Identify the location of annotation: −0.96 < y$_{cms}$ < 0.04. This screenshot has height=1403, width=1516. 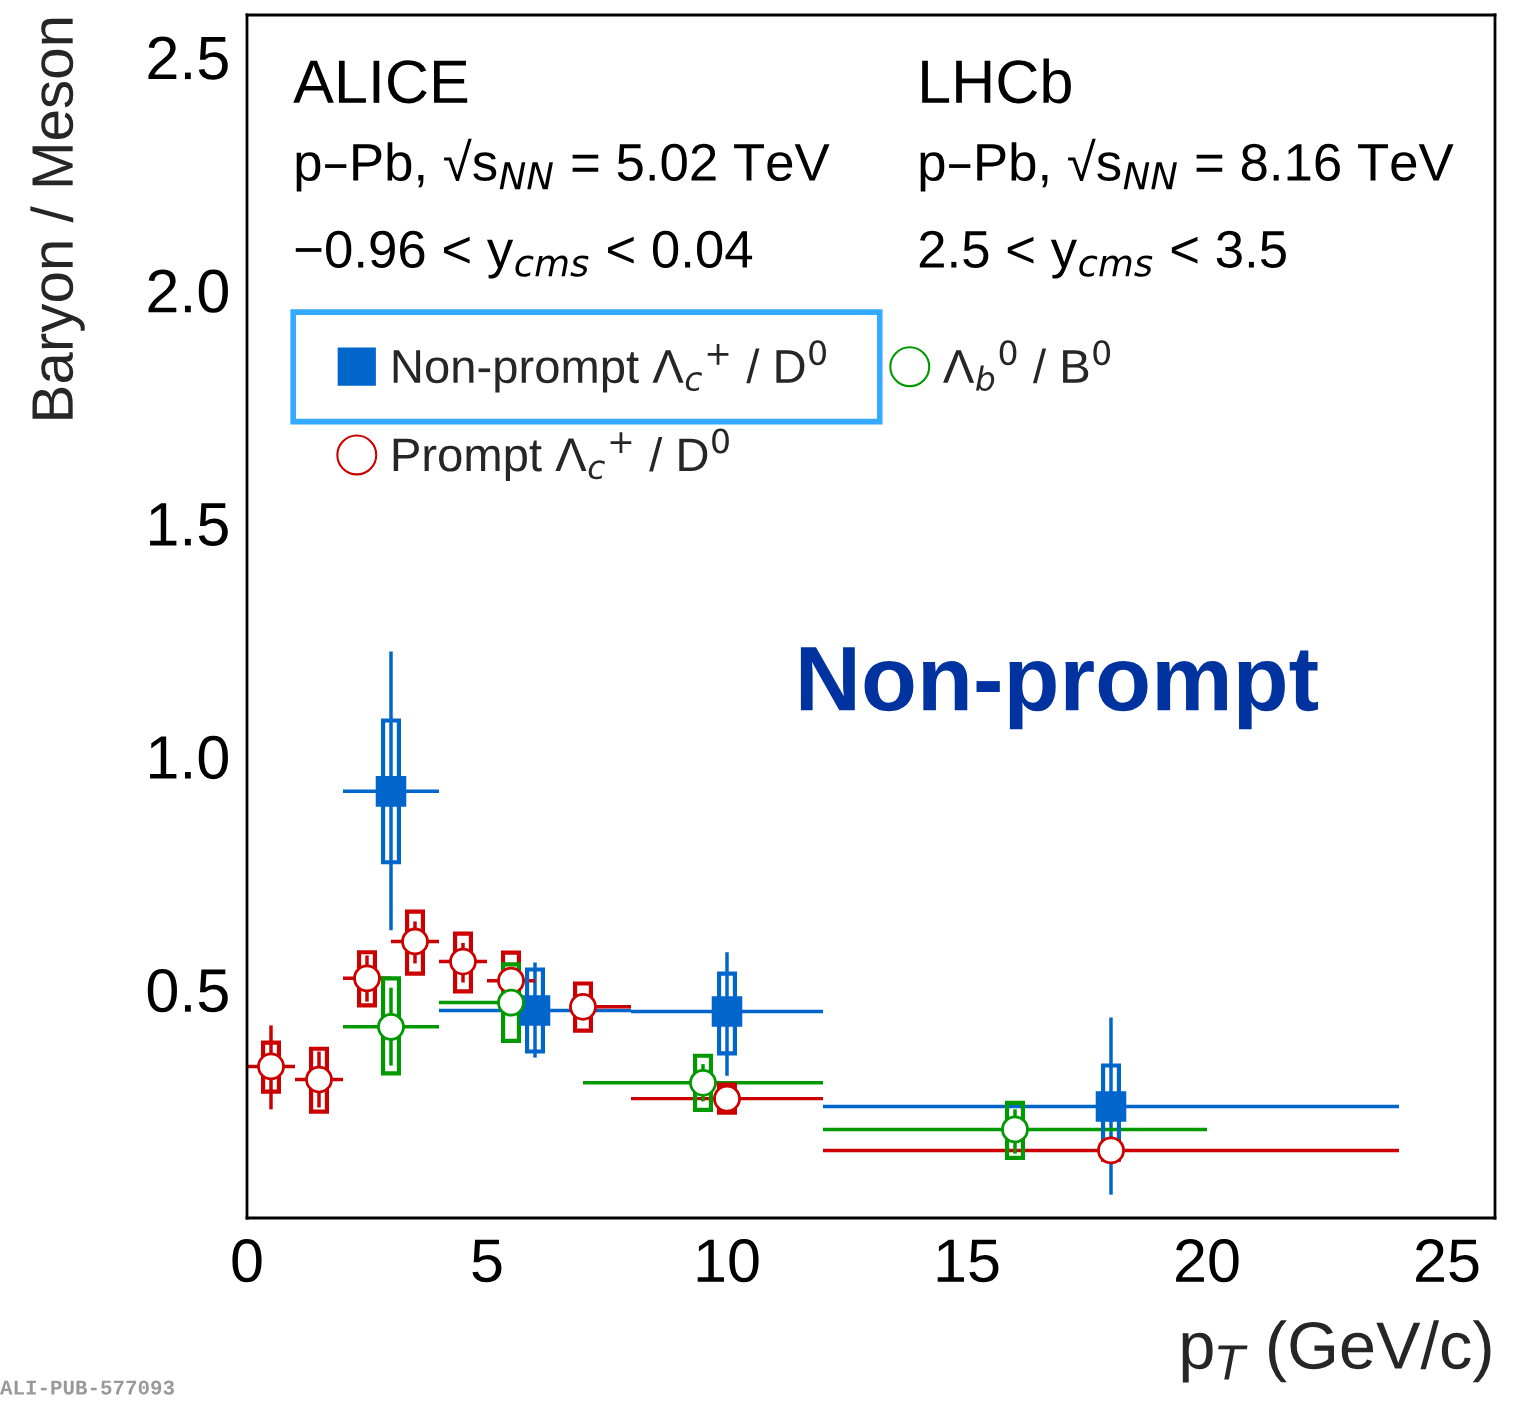
(524, 254).